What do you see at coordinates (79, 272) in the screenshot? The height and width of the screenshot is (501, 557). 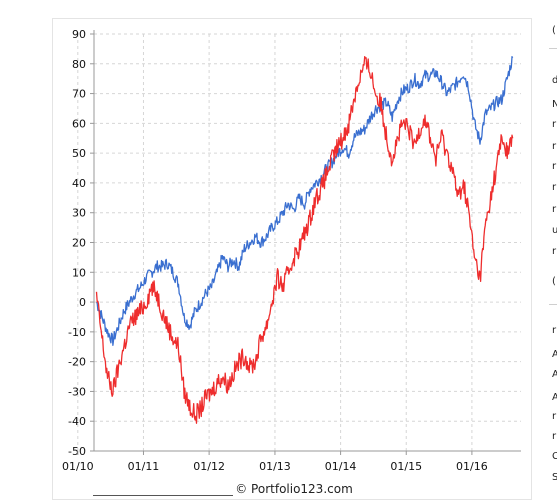 I see `y-tick-label: 10` at bounding box center [79, 272].